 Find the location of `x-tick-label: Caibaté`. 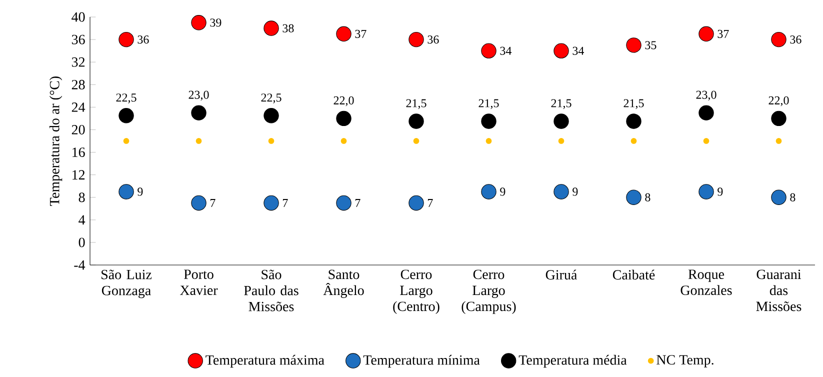

x-tick-label: Caibaté is located at coordinates (633, 275).